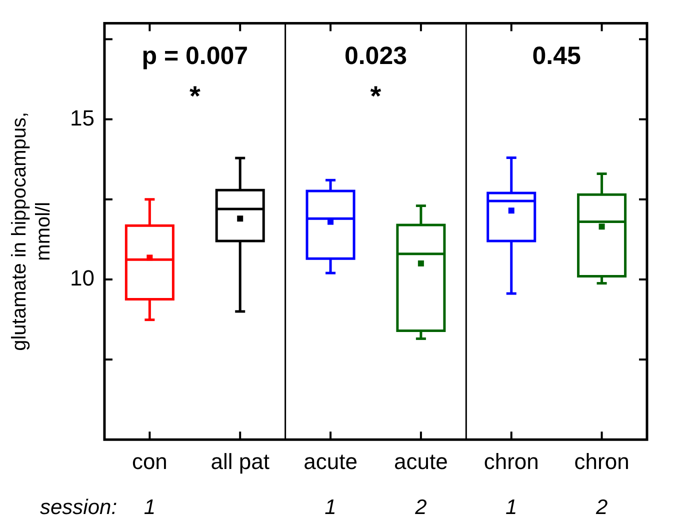  What do you see at coordinates (31, 231) in the screenshot?
I see `y-axis-title: glutamate in hippocampus, mmol/l` at bounding box center [31, 231].